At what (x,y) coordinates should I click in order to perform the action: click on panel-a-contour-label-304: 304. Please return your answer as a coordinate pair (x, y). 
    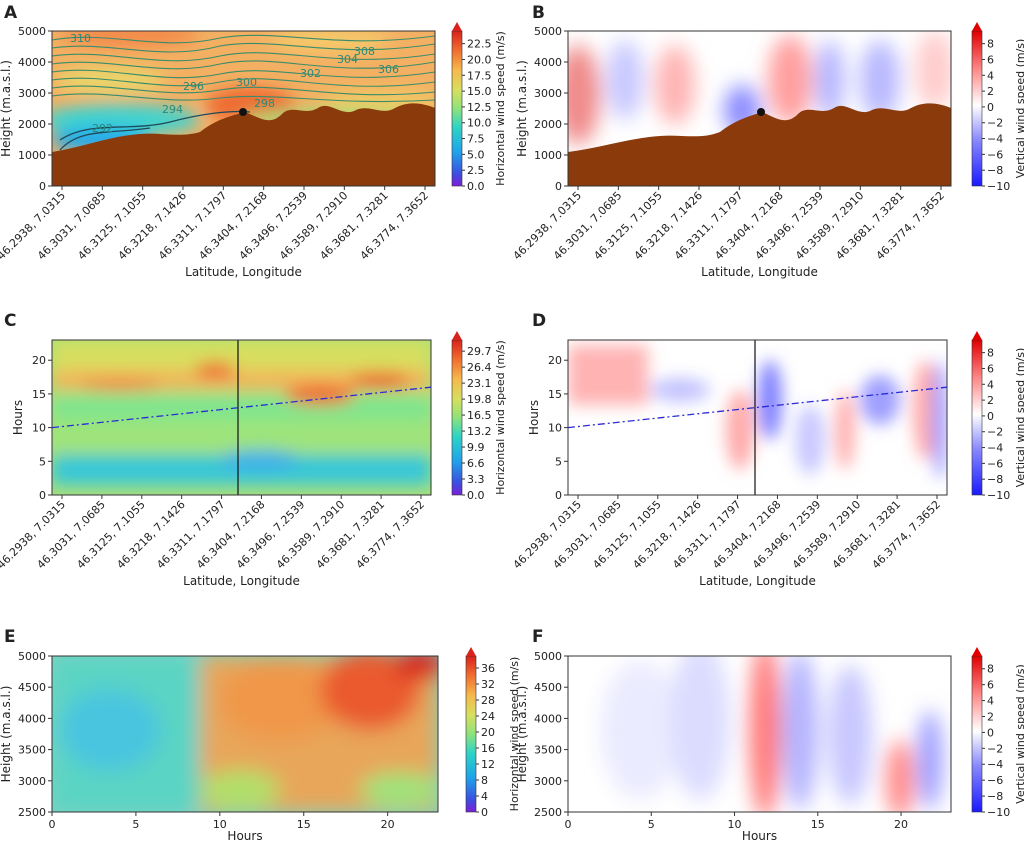
    Looking at the image, I should click on (347, 59).